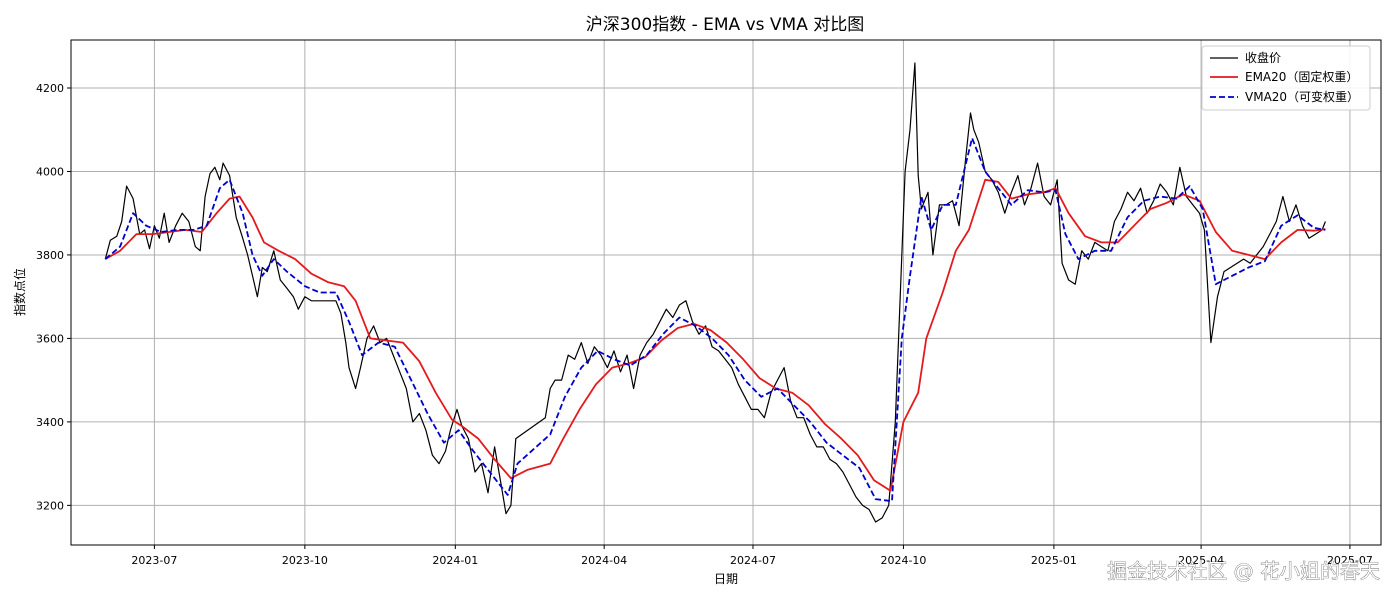  Describe the element at coordinates (1243, 571) in the screenshot. I see `watermark: 掘金技术社区 @ 花小姐的春天` at that location.